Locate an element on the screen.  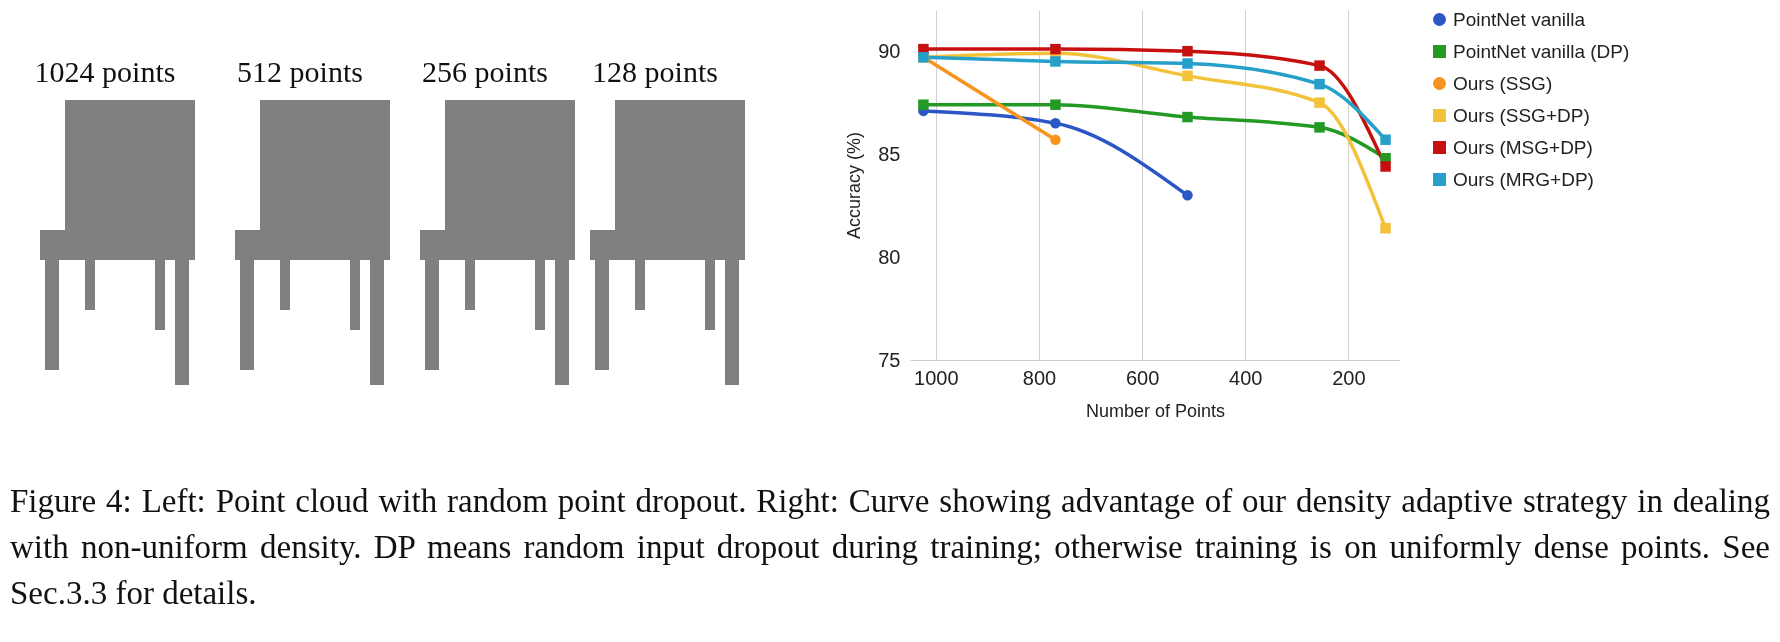
x-axis-title: Number of Points is located at coordinates (1155, 410).